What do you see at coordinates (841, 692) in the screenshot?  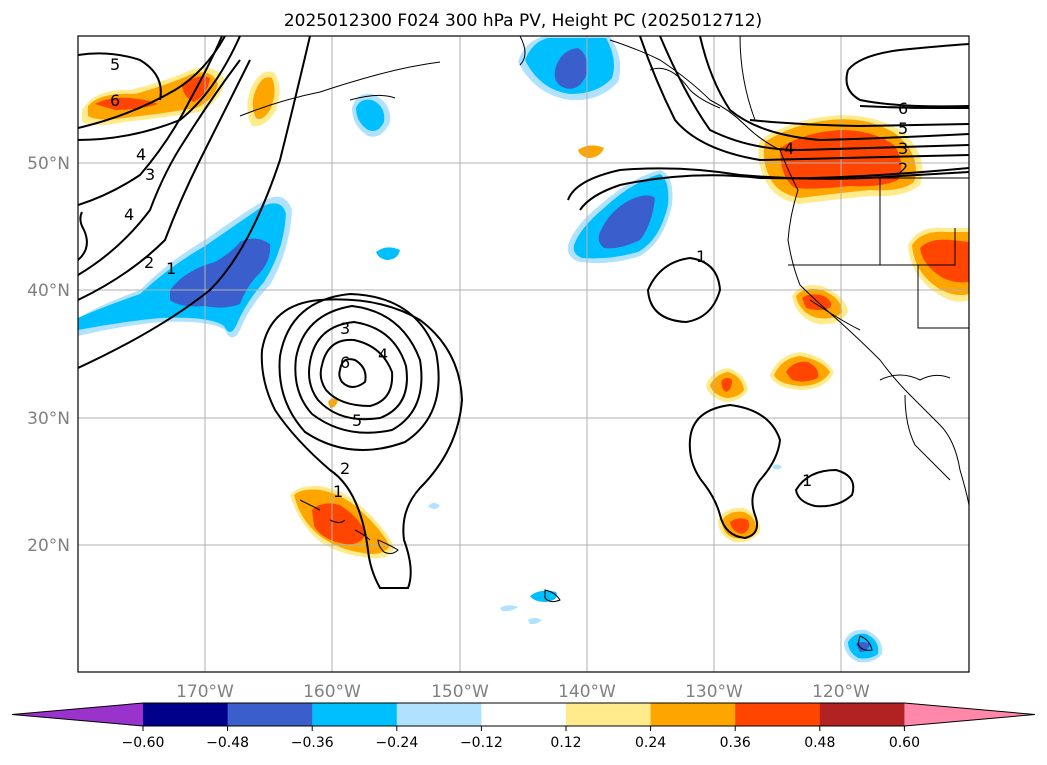 I see `lon-label: 120°W` at bounding box center [841, 692].